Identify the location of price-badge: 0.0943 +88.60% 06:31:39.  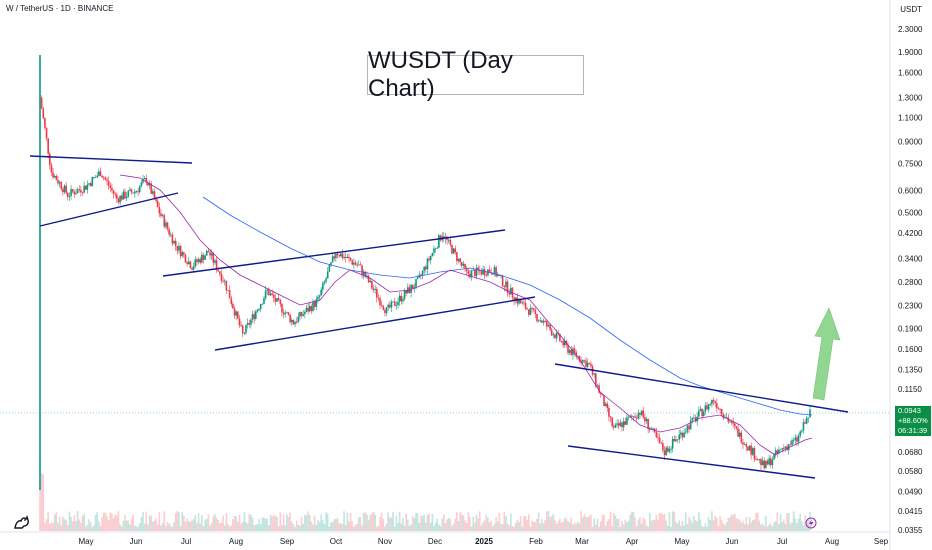
(913, 421).